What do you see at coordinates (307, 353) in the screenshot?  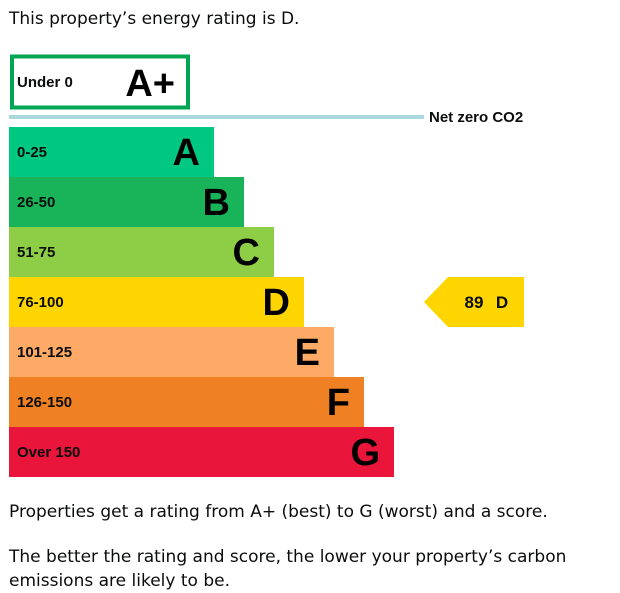 I see `band-e-letter: E` at bounding box center [307, 353].